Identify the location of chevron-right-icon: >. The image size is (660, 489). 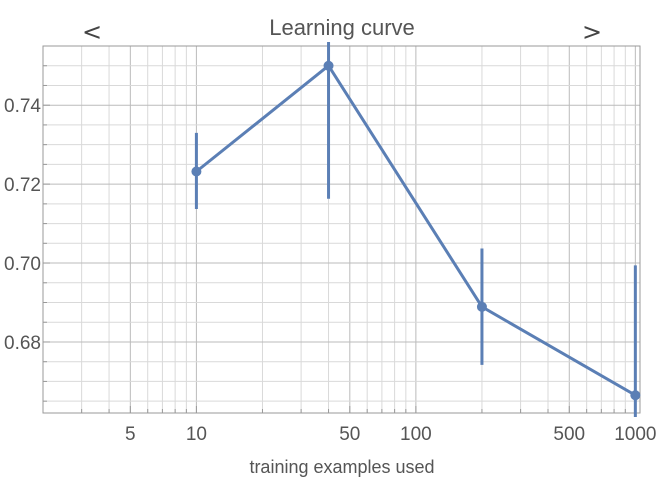
(592, 32).